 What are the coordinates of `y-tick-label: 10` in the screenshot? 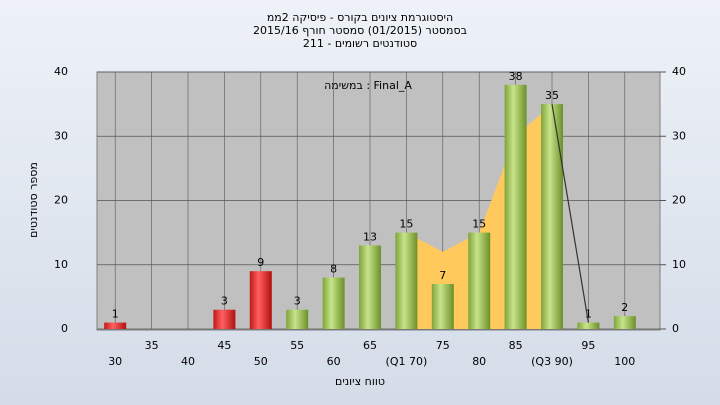 It's located at (61, 264).